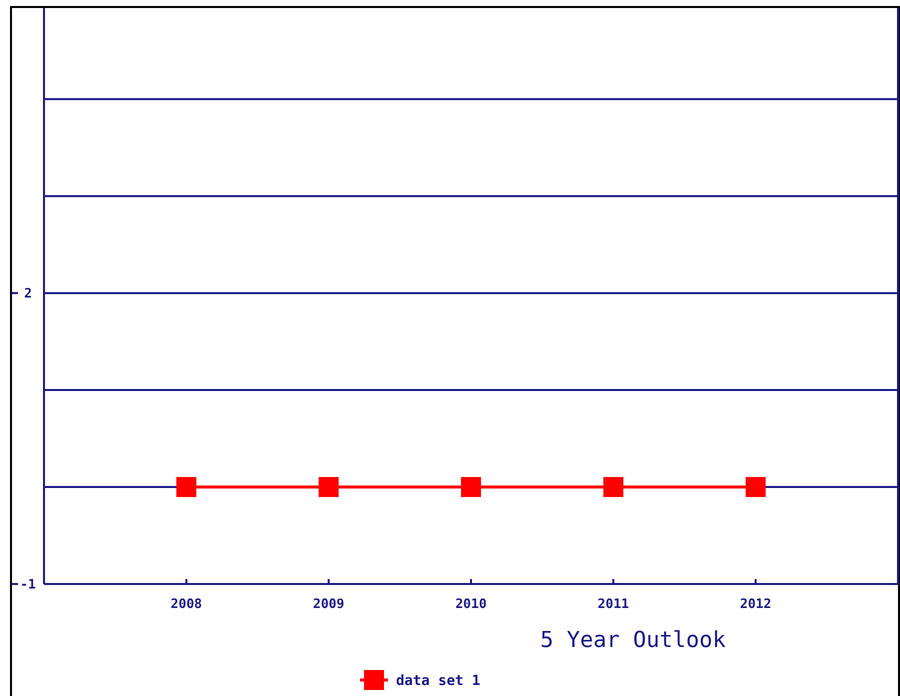 This screenshot has width=900, height=696. What do you see at coordinates (438, 680) in the screenshot?
I see `legend-label: data set 1` at bounding box center [438, 680].